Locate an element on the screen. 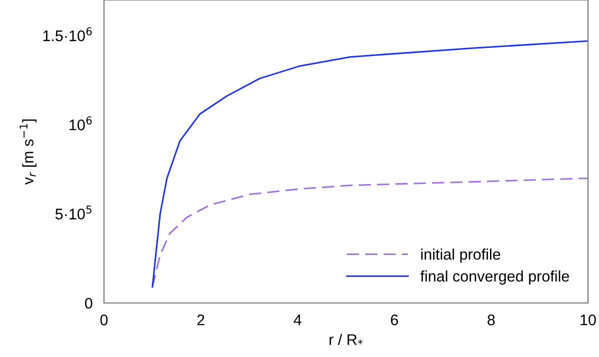 The width and height of the screenshot is (599, 357). y-tick-label: 5·10$^{5}$ is located at coordinates (73, 213).